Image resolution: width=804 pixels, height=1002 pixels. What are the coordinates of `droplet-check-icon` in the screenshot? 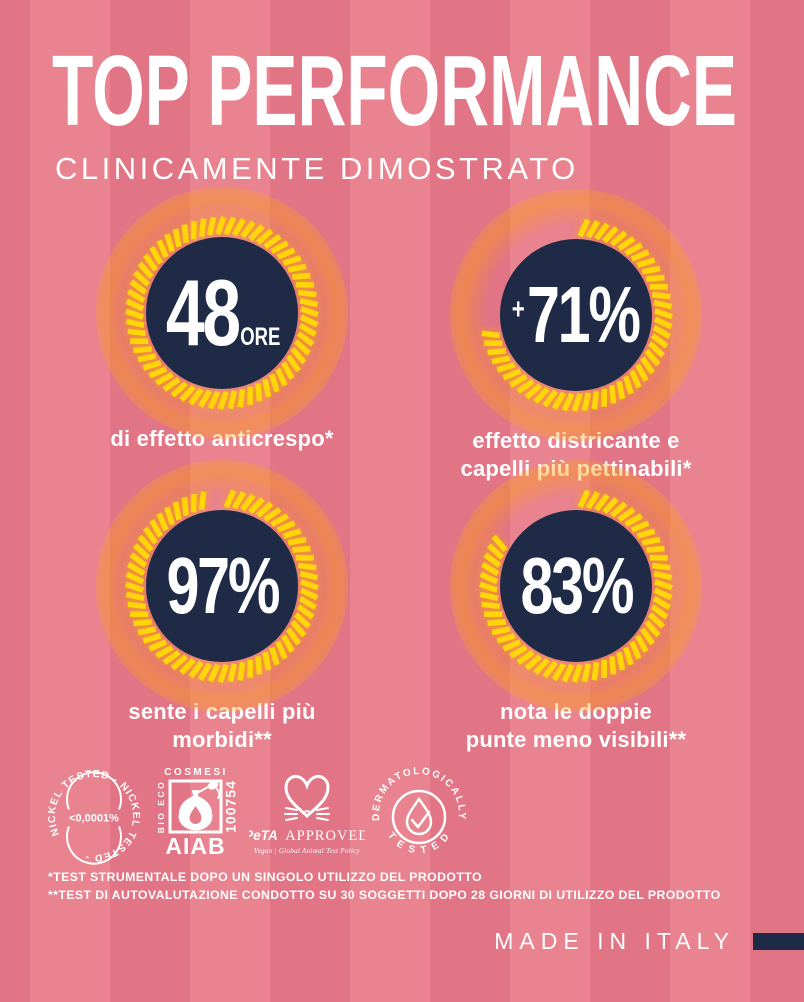 It's located at (419, 817).